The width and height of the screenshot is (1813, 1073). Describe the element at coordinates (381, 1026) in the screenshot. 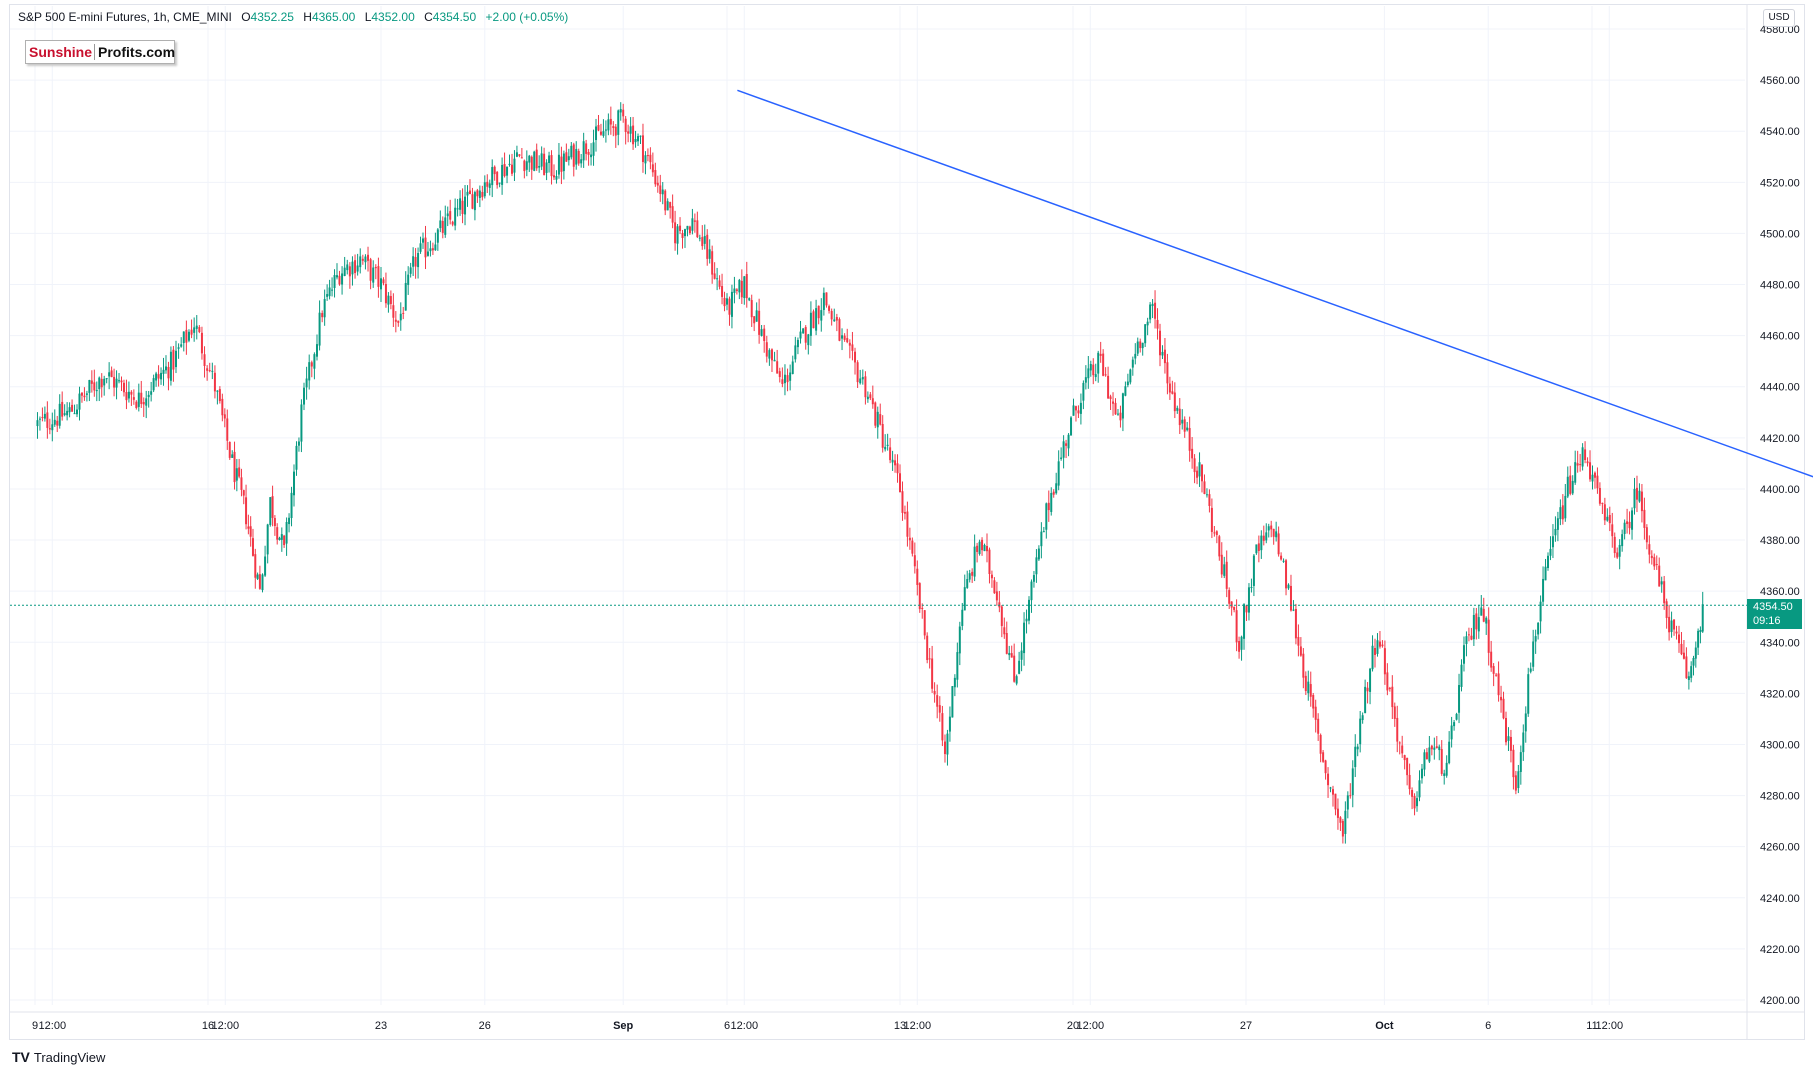

I see `x-tick-label: 23` at that location.